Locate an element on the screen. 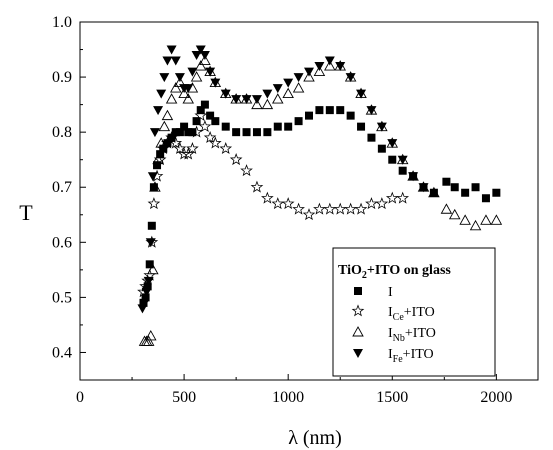  y-tick-label: 0.4 is located at coordinates (62, 352).